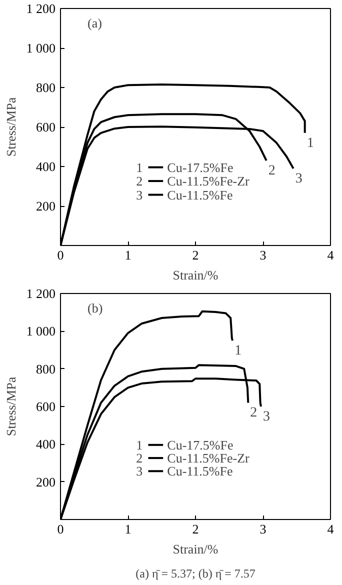 Image resolution: width=342 pixels, height=585 pixels. I want to click on text: (a) η̄ = 5.37; (b) η̄ = 7.57, so click(196, 573).